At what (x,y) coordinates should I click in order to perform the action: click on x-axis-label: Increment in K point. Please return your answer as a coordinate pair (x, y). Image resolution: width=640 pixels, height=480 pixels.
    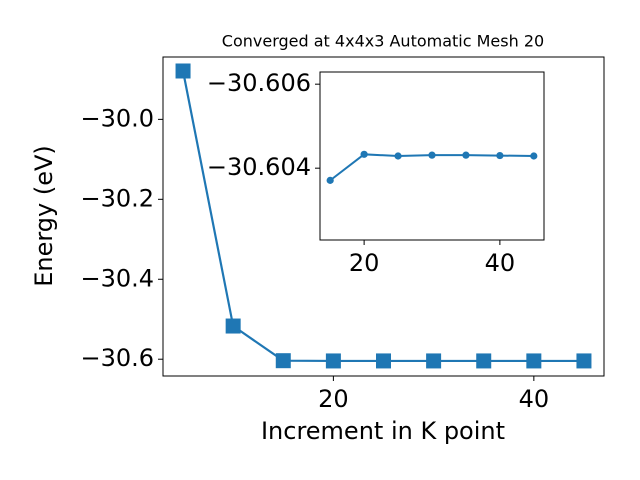
    Looking at the image, I should click on (383, 431).